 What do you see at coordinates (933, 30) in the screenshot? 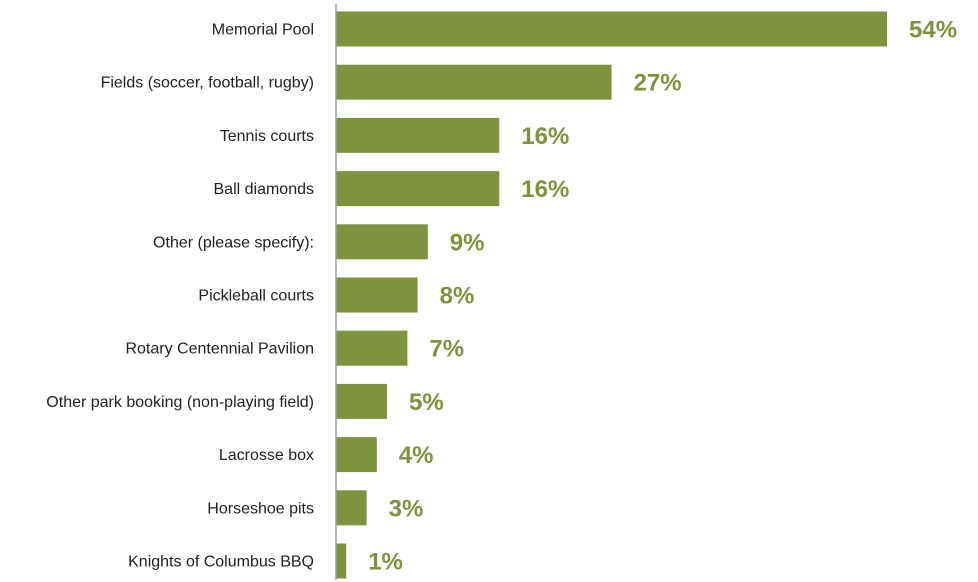
I see `value-label-0: 54%` at bounding box center [933, 30].